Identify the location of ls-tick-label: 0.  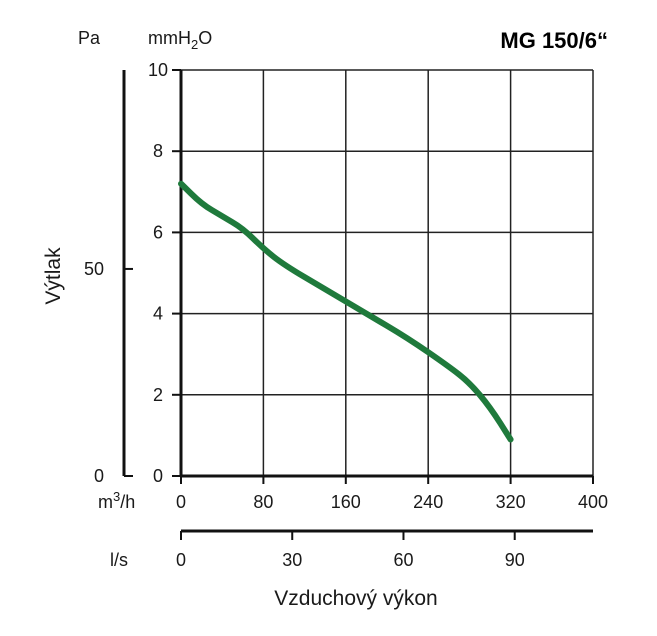
(181, 560).